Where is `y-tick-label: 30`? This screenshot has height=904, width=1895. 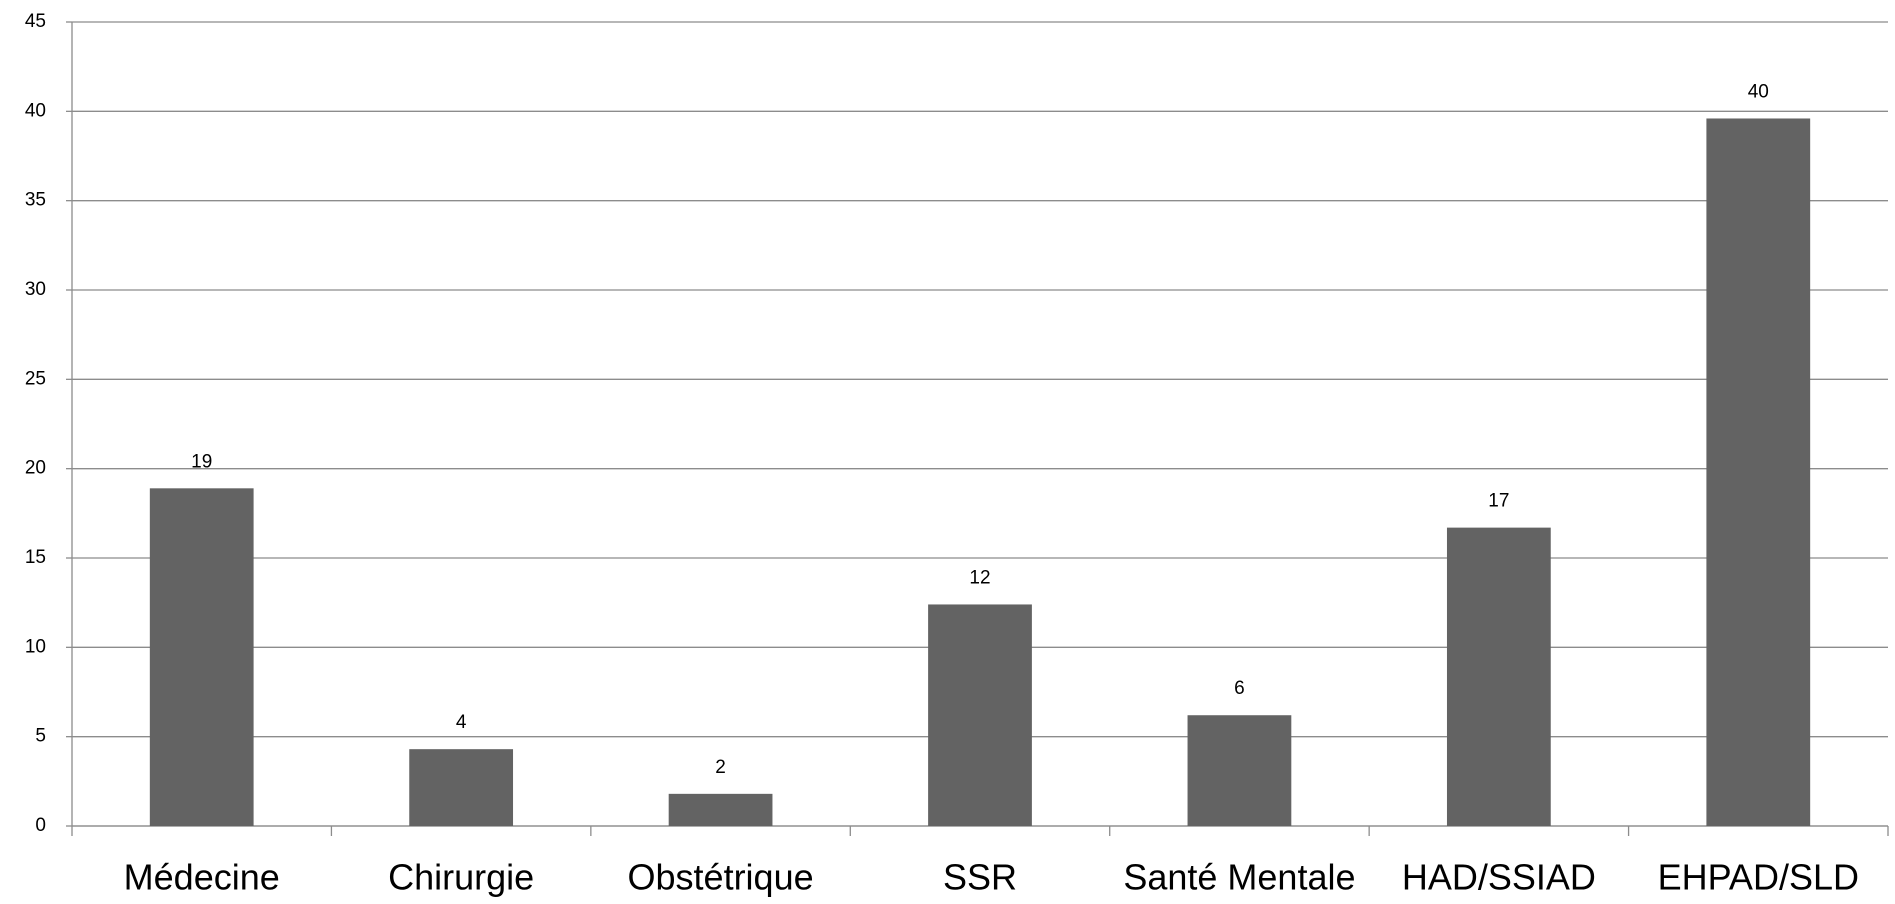 y-tick-label: 30 is located at coordinates (35, 289).